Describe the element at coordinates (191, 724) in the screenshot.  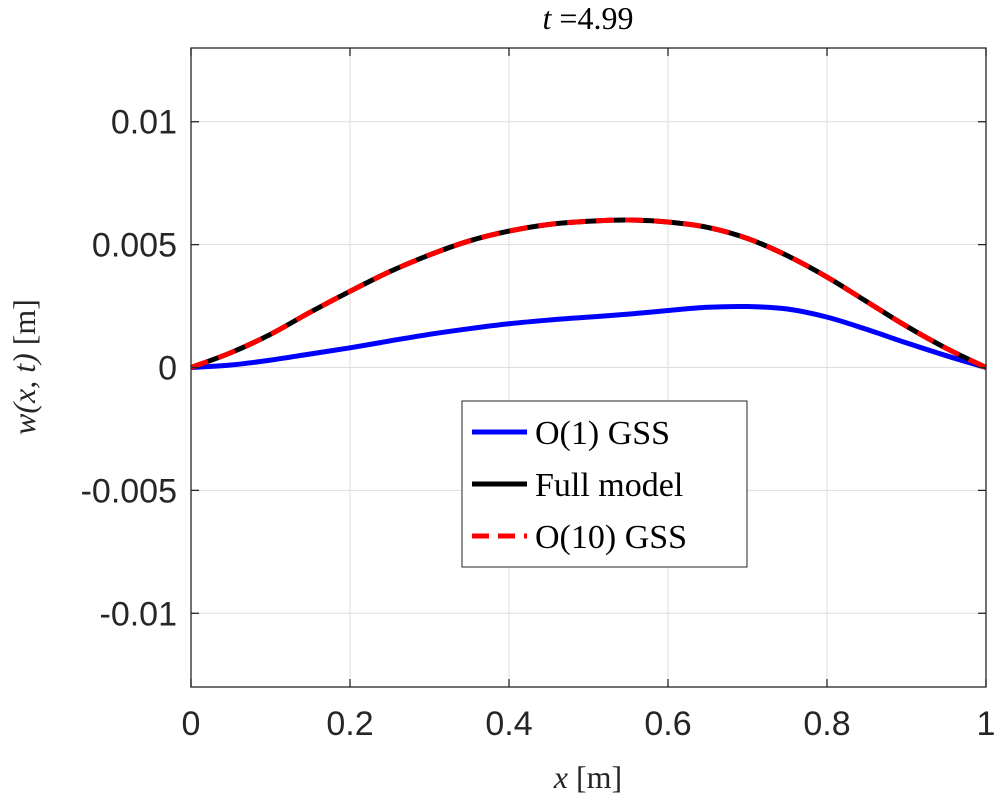
I see `x-tick-label: 0` at that location.